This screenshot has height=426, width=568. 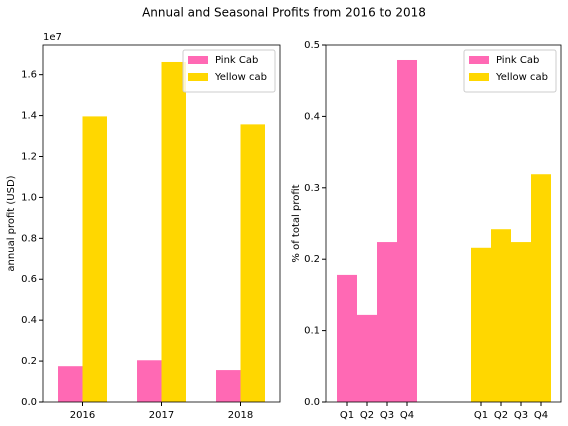 What do you see at coordinates (29, 238) in the screenshot?
I see `y-tick-label: 0.8` at bounding box center [29, 238].